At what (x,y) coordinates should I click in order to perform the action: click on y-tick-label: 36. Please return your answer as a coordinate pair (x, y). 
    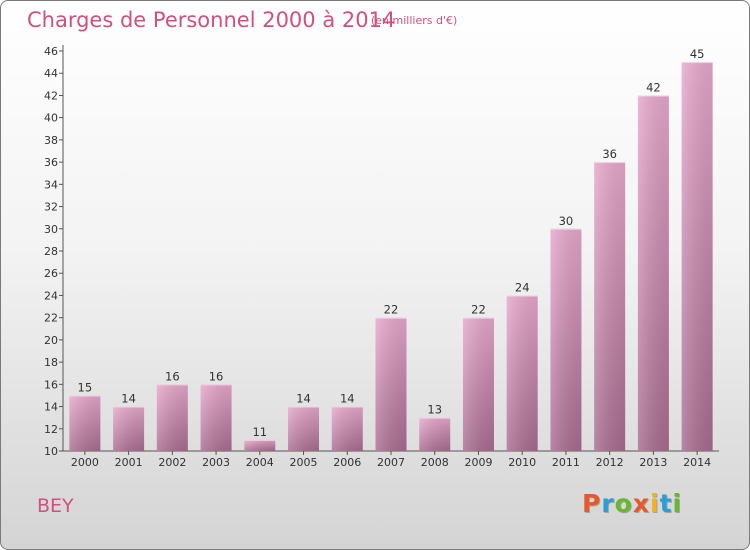
    Looking at the image, I should click on (51, 162).